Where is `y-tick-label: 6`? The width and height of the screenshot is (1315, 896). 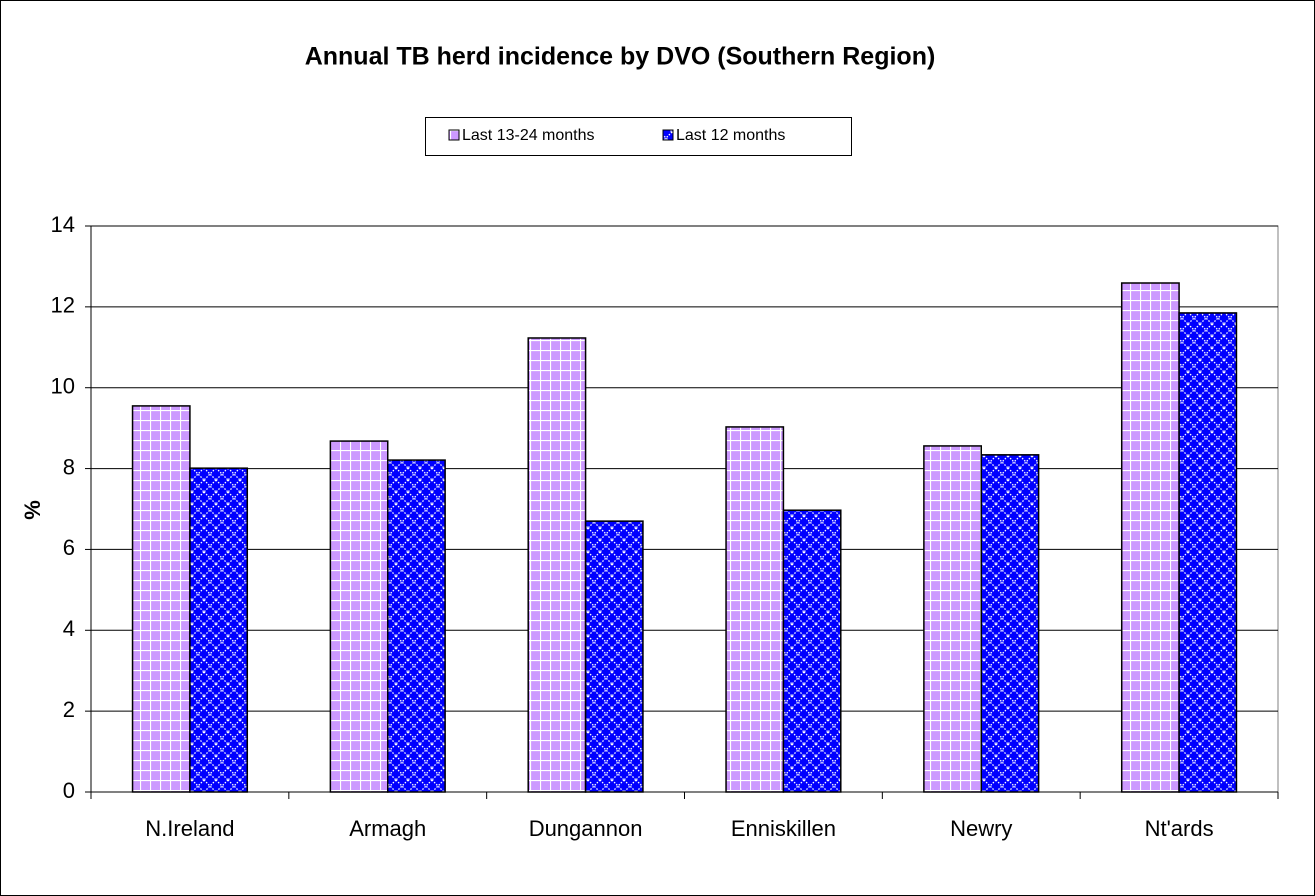 y-tick-label: 6 is located at coordinates (69, 547).